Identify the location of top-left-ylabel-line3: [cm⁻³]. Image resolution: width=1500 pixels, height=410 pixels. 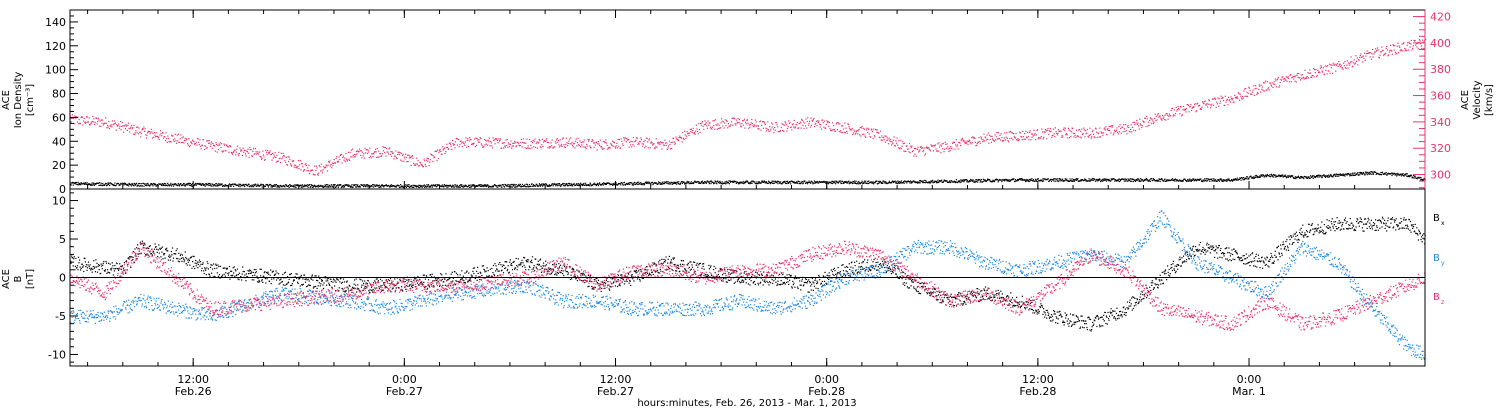
(30, 100).